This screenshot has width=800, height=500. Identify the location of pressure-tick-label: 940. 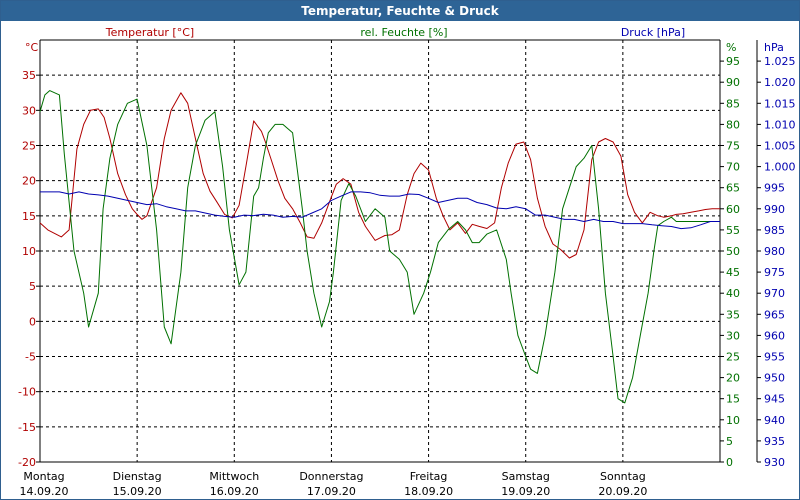
(774, 420).